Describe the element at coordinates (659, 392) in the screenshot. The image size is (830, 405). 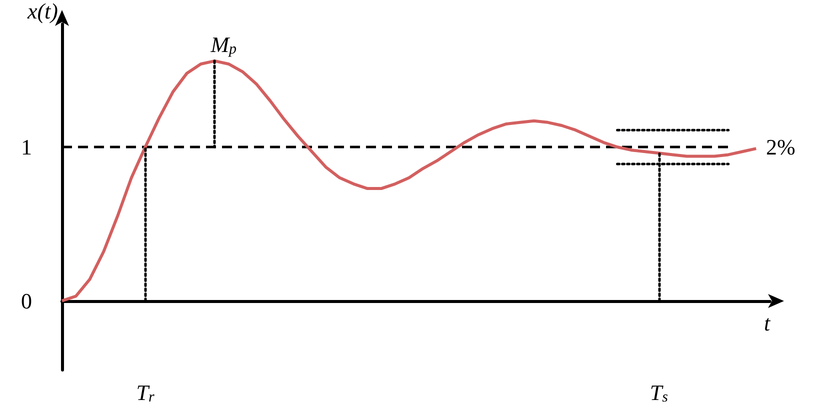
I see `x-tick-label: Ts` at that location.